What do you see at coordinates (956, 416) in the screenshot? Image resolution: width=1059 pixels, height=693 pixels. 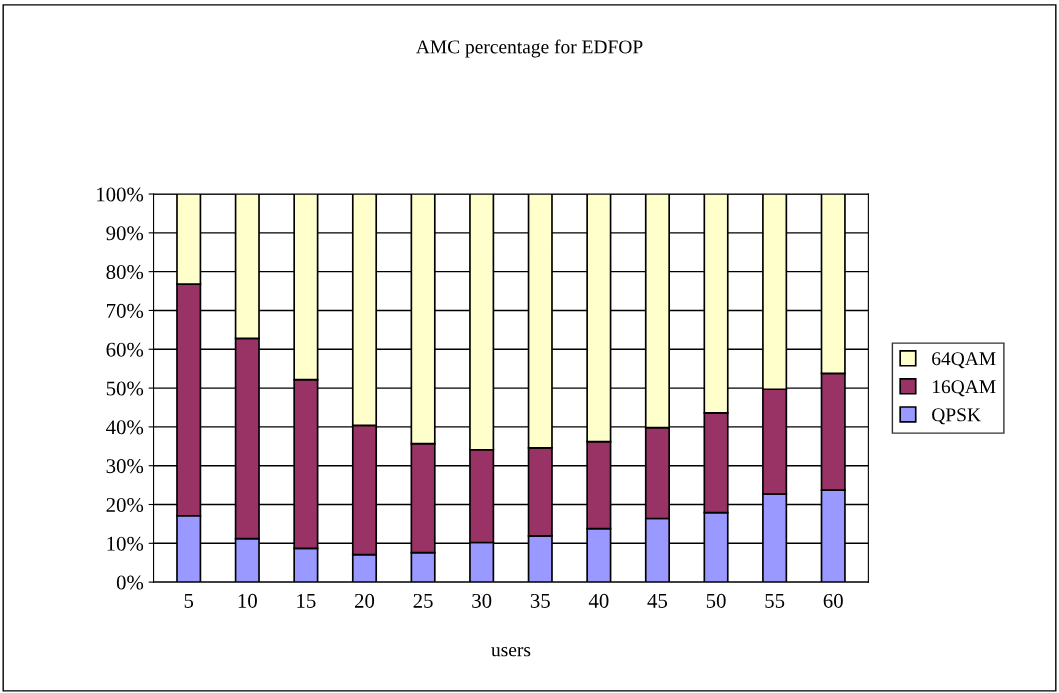 I see `legend-label: QPSK` at bounding box center [956, 416].